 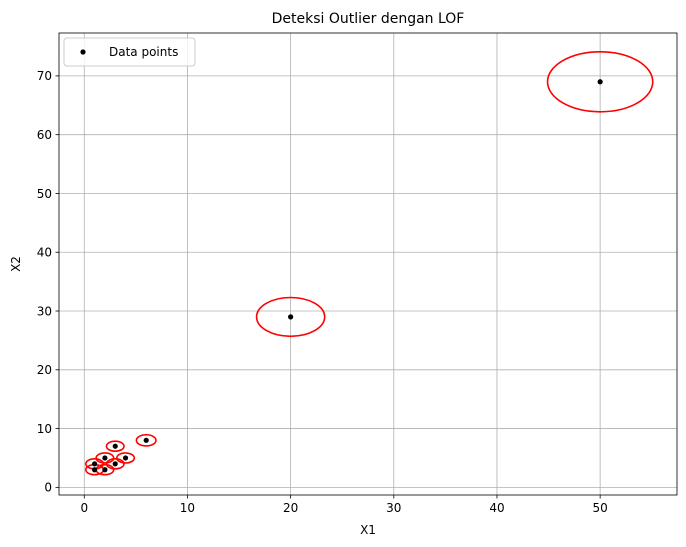 I want to click on x-tick-label: 30, so click(x=393, y=508).